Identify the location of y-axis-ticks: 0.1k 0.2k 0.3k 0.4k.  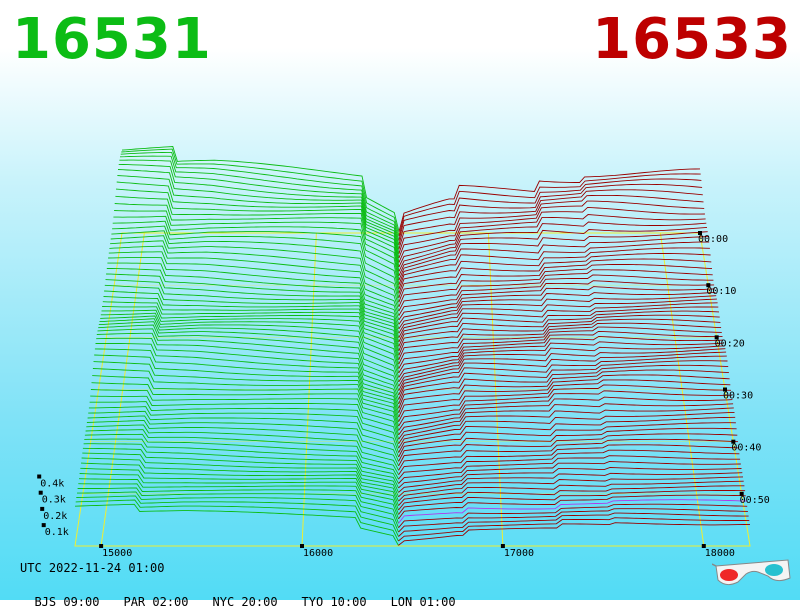
(53, 506).